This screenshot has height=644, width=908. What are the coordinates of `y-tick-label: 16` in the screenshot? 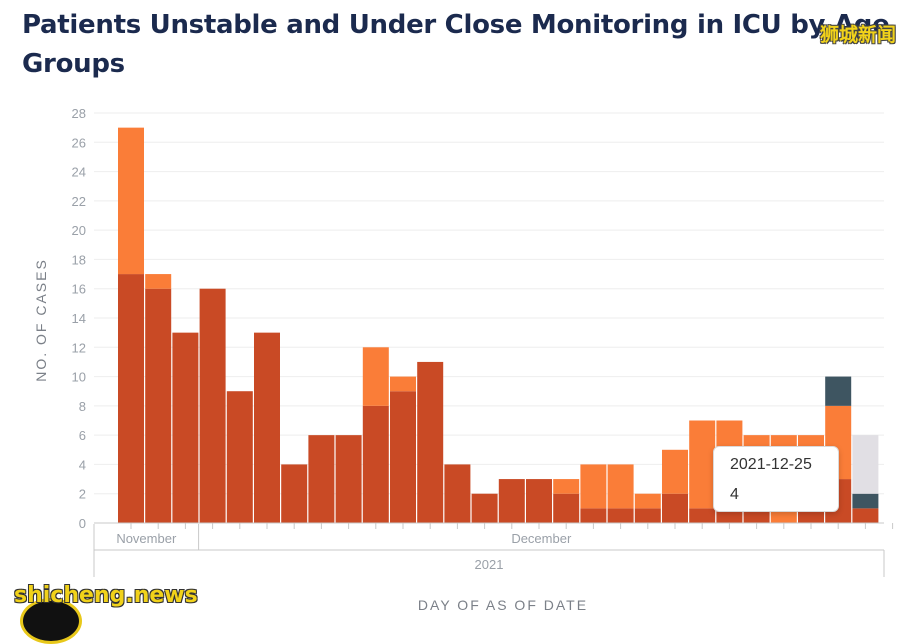 It's located at (79, 289).